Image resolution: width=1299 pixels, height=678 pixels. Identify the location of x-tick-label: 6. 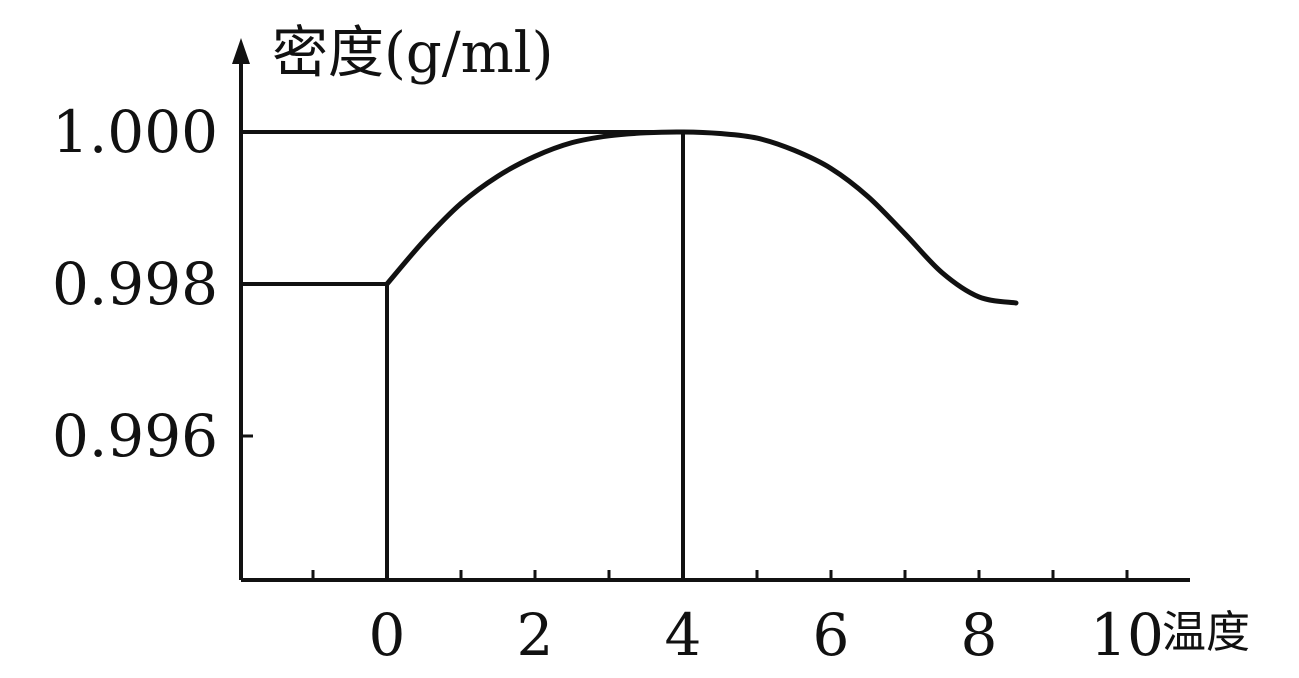
(831, 635).